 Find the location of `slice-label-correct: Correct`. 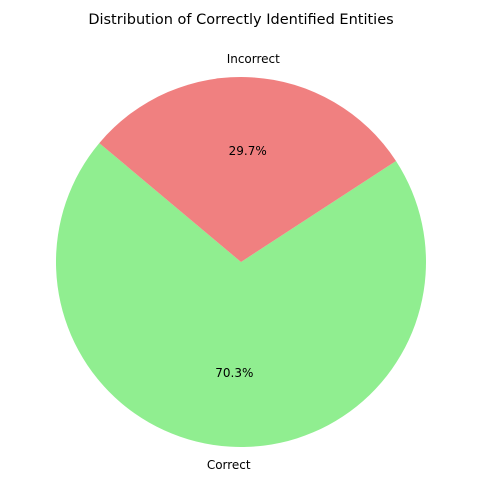

slice-label-correct: Correct is located at coordinates (229, 465).